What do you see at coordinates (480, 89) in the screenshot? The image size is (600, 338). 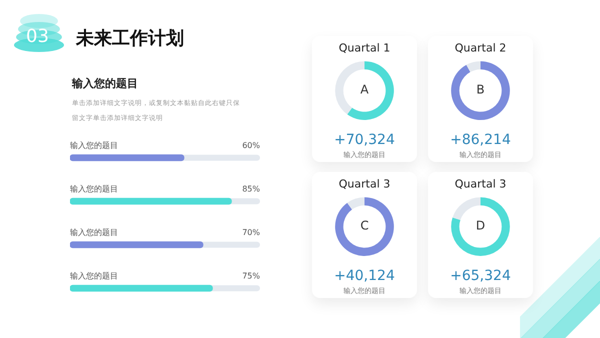 I see `text: B` at bounding box center [480, 89].